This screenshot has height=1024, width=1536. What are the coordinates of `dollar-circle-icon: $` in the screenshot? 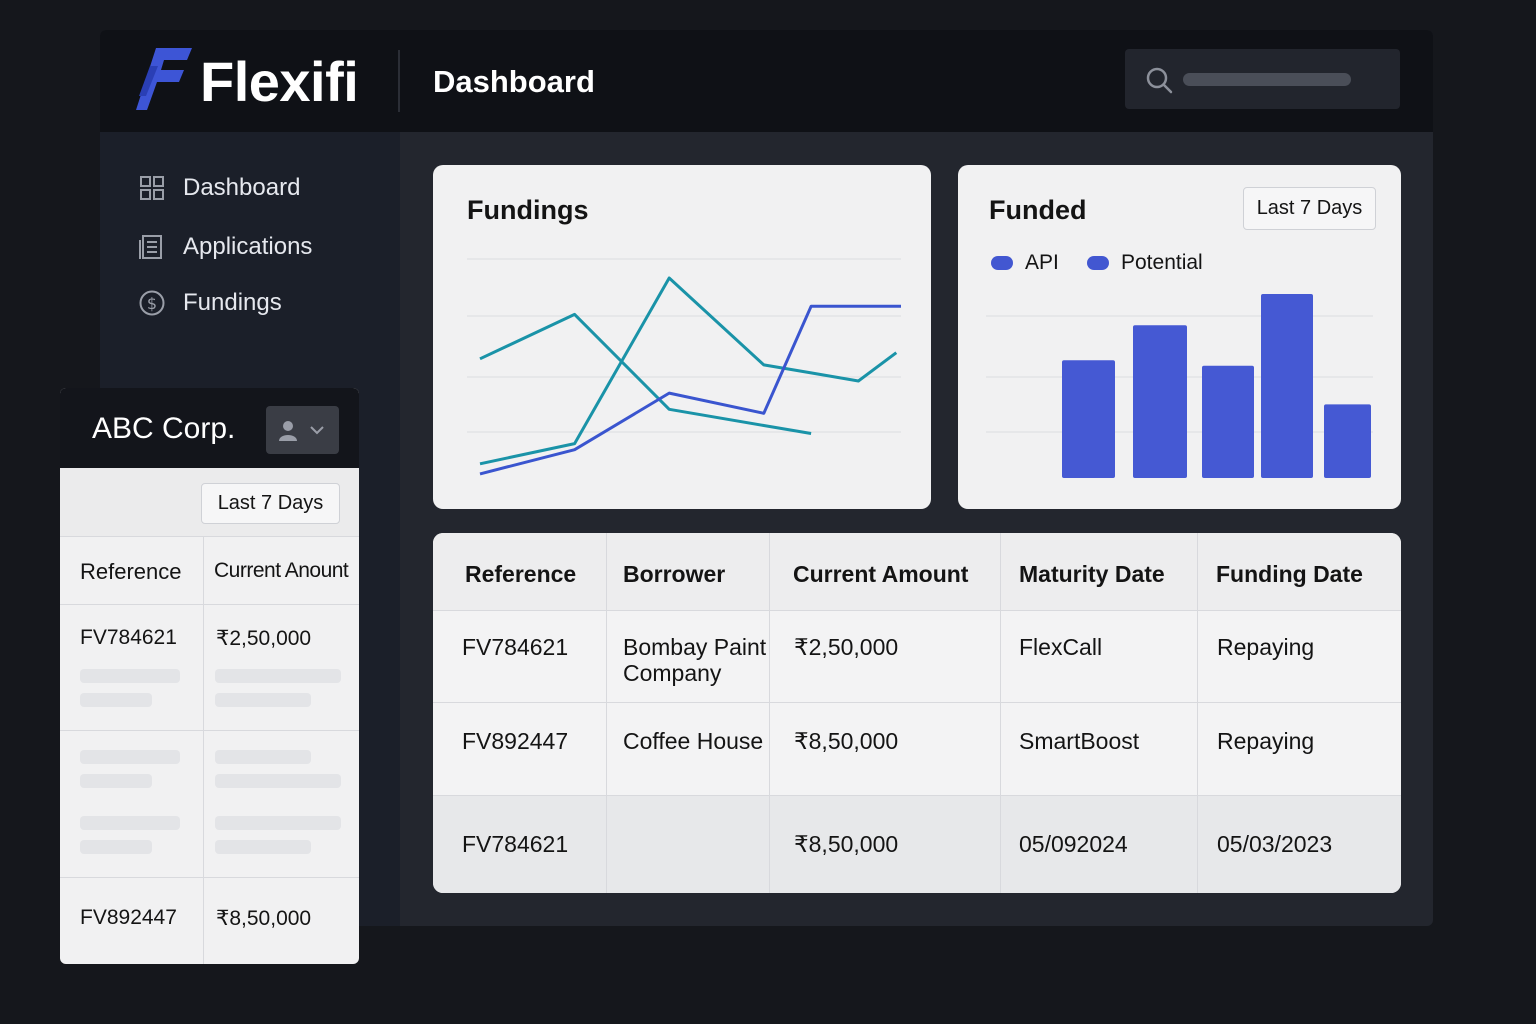 It's located at (152, 303).